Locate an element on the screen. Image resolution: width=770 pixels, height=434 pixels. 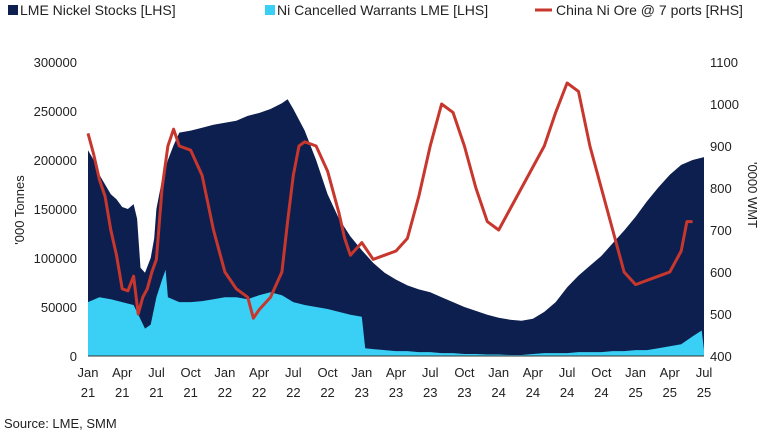
y-left-axis-title: '000 Tonnes is located at coordinates (19, 210).